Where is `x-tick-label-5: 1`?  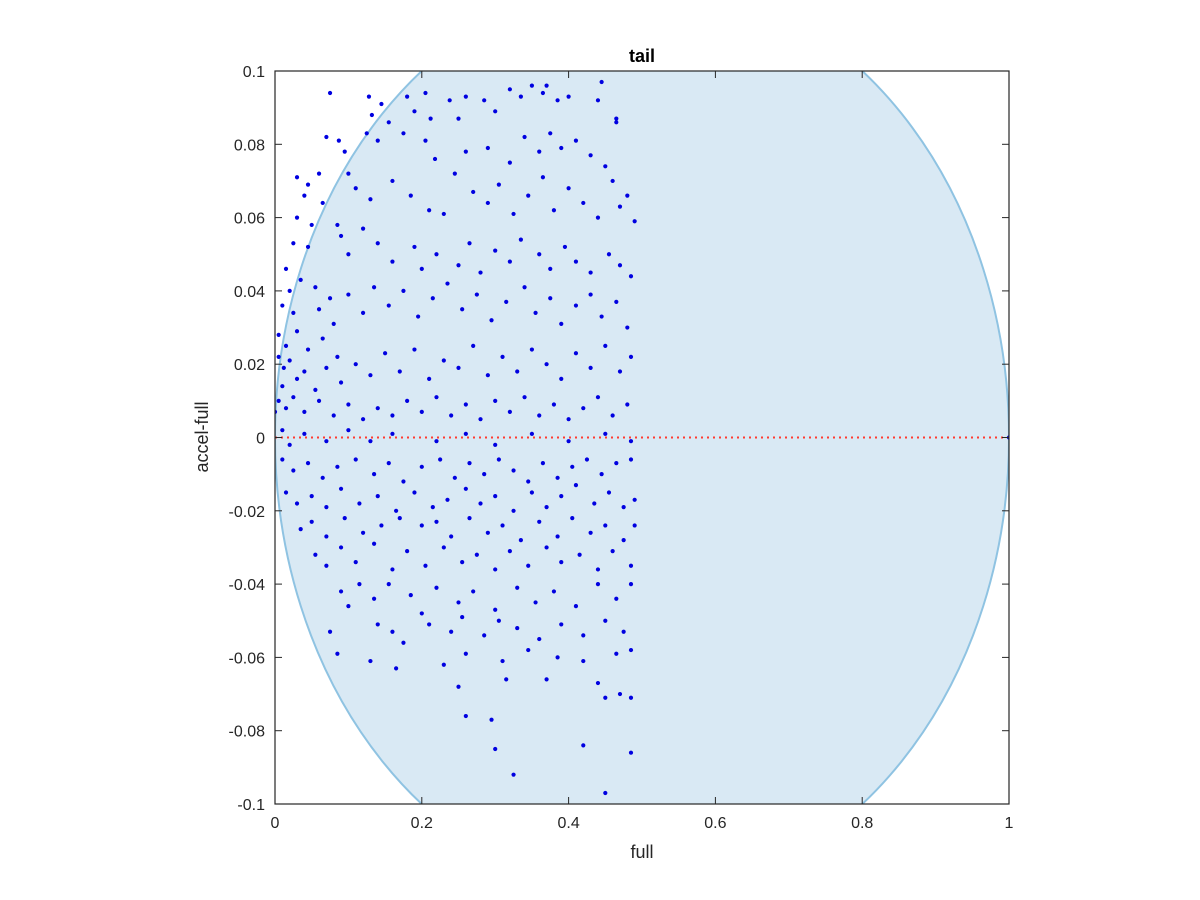 x-tick-label-5: 1 is located at coordinates (1009, 823).